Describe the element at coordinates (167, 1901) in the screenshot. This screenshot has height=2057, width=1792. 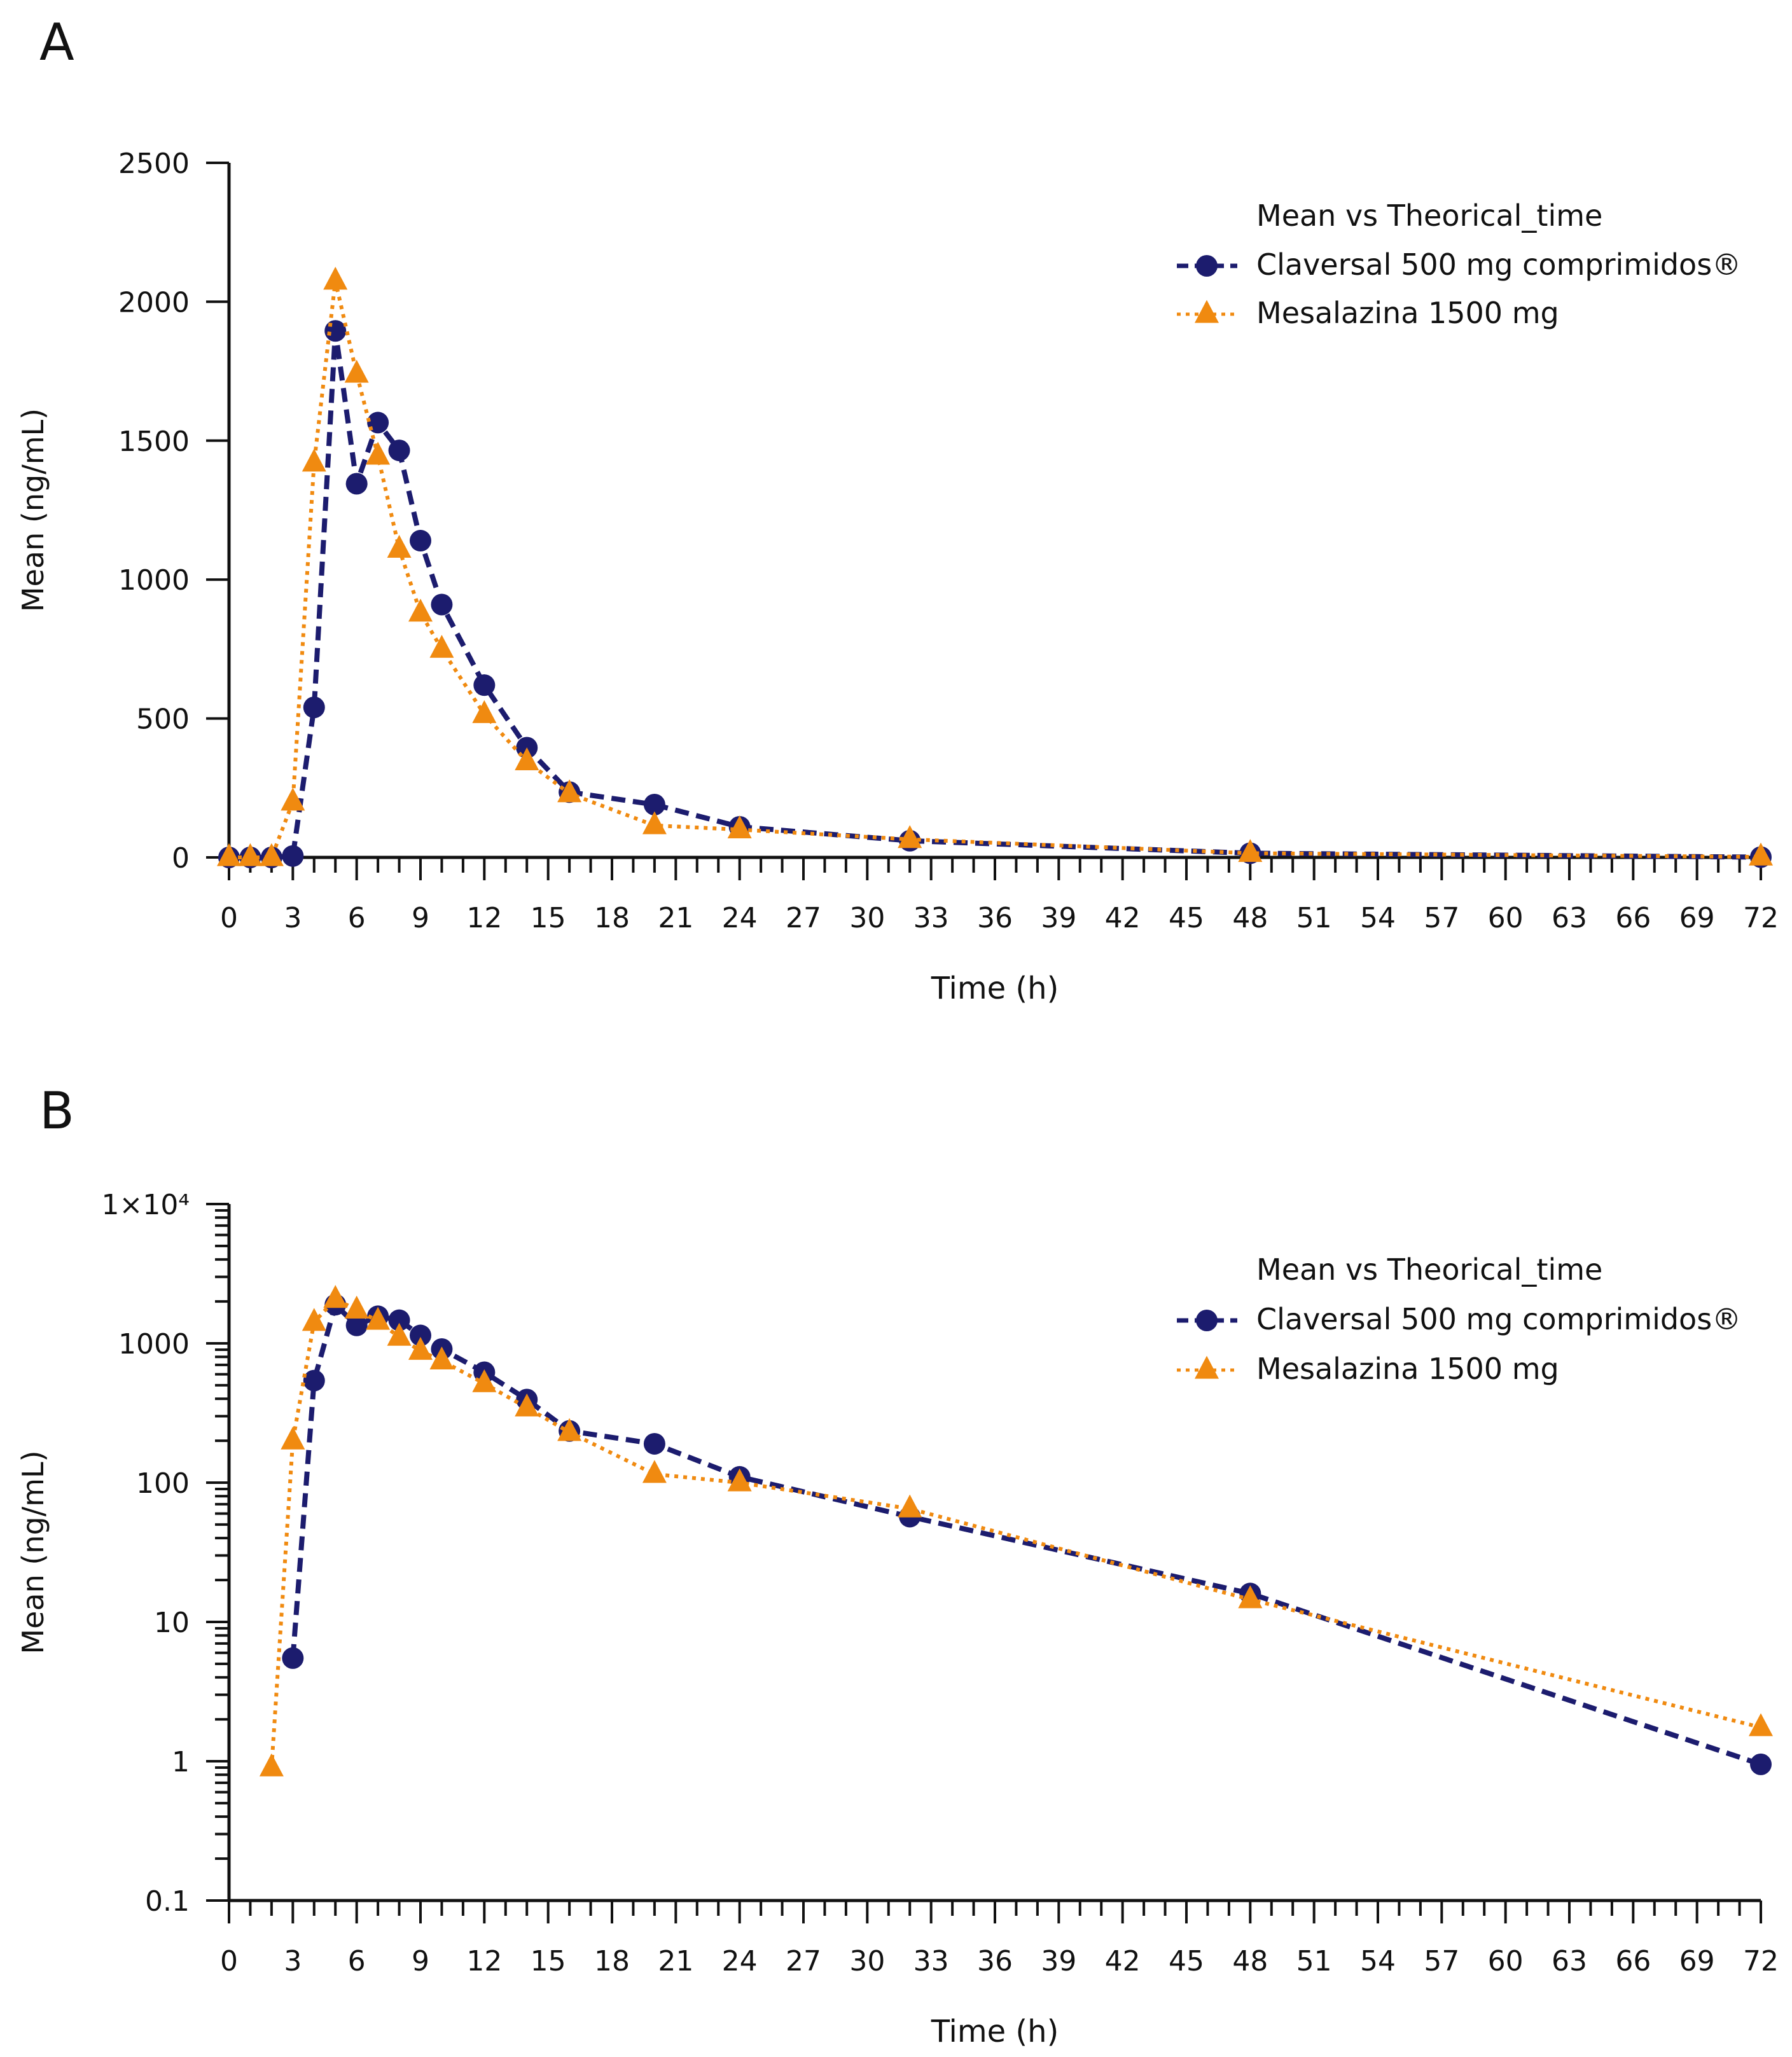
I see `y-tick-label: 0.1` at that location.